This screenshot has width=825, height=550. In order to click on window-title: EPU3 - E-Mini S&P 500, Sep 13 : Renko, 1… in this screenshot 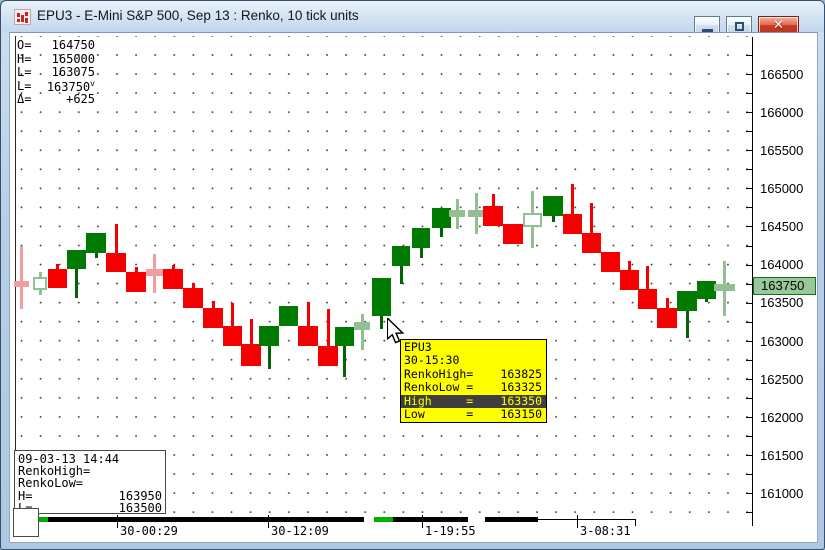, I will do `click(198, 15)`.